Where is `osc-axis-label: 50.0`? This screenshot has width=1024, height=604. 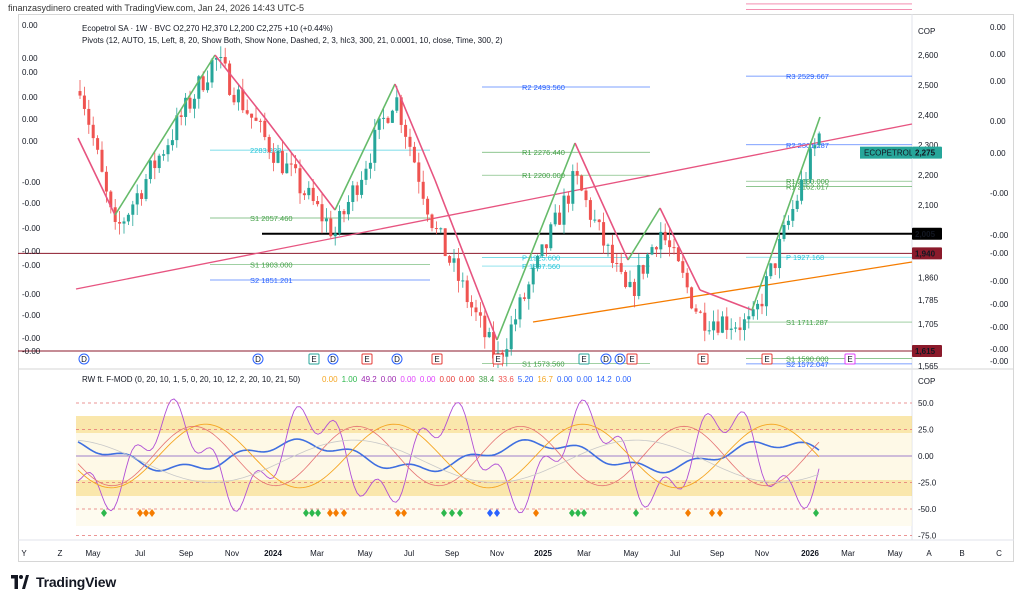 osc-axis-label: 50.0 is located at coordinates (926, 403).